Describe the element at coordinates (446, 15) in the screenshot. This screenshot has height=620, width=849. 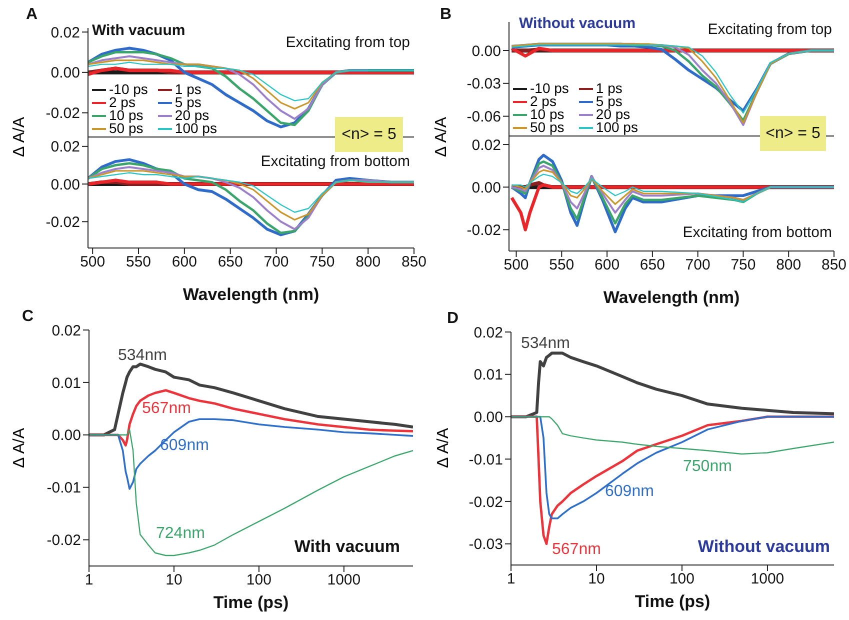
I see `text: B` at that location.